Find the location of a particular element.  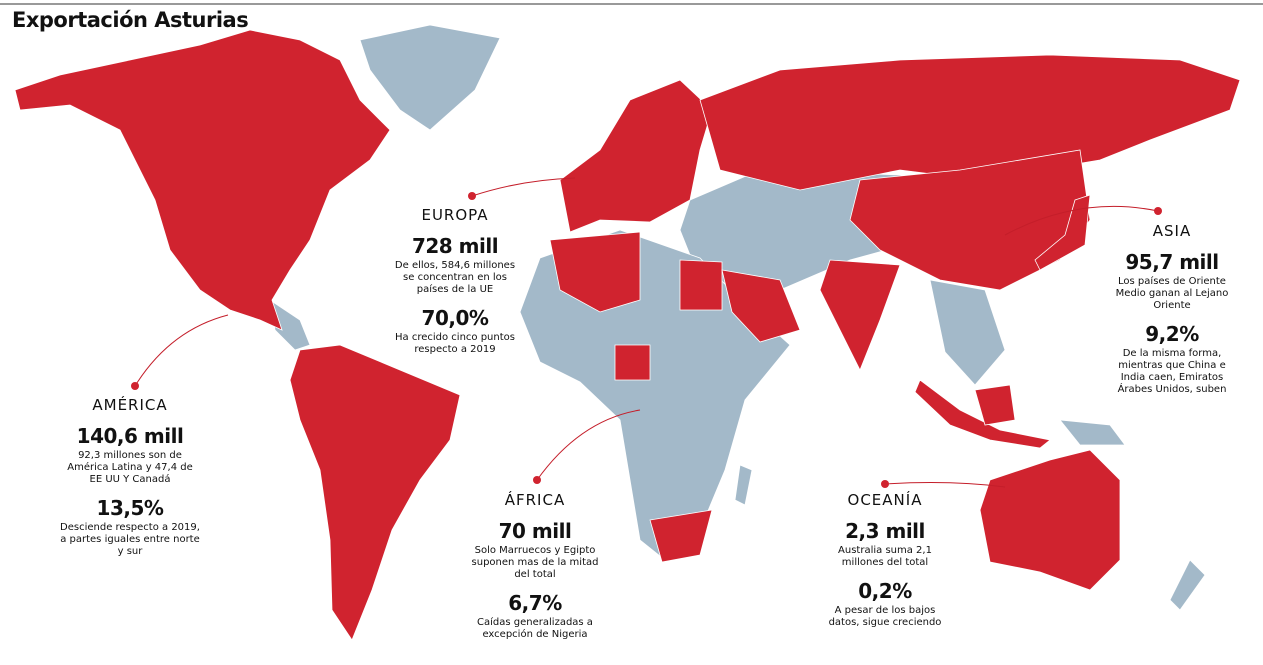

southeast-asia is located at coordinates (967, 332).